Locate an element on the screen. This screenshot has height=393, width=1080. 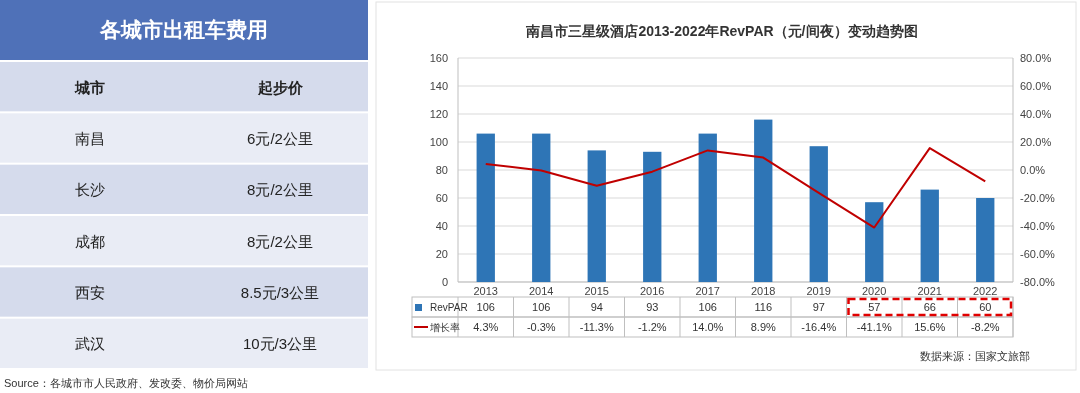
x-tick-label: 2019 is located at coordinates (818, 291).